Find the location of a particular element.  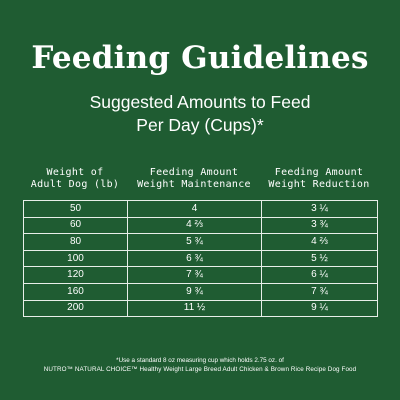

table-row: 100 6 ¾ 5 ½ is located at coordinates (200, 258).